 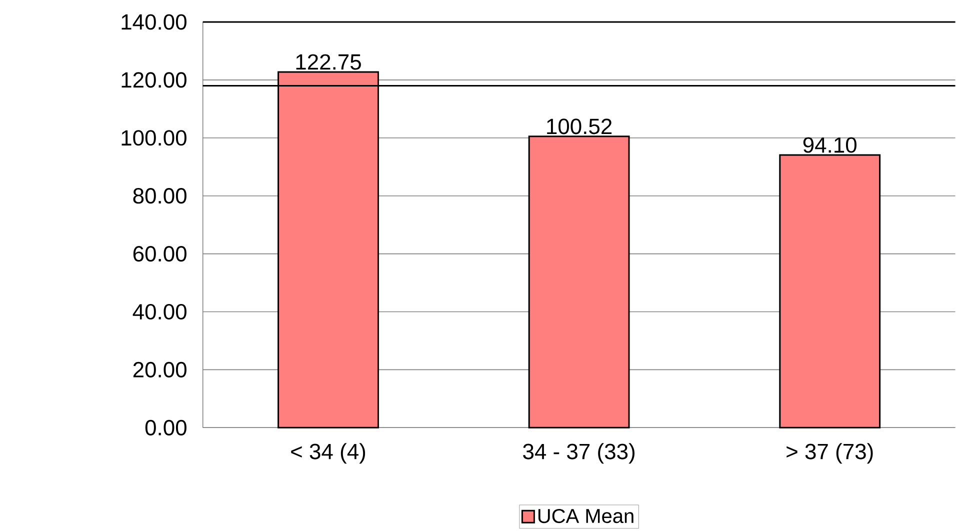 What do you see at coordinates (159, 254) in the screenshot?
I see `y-tick-label: 60.00` at bounding box center [159, 254].